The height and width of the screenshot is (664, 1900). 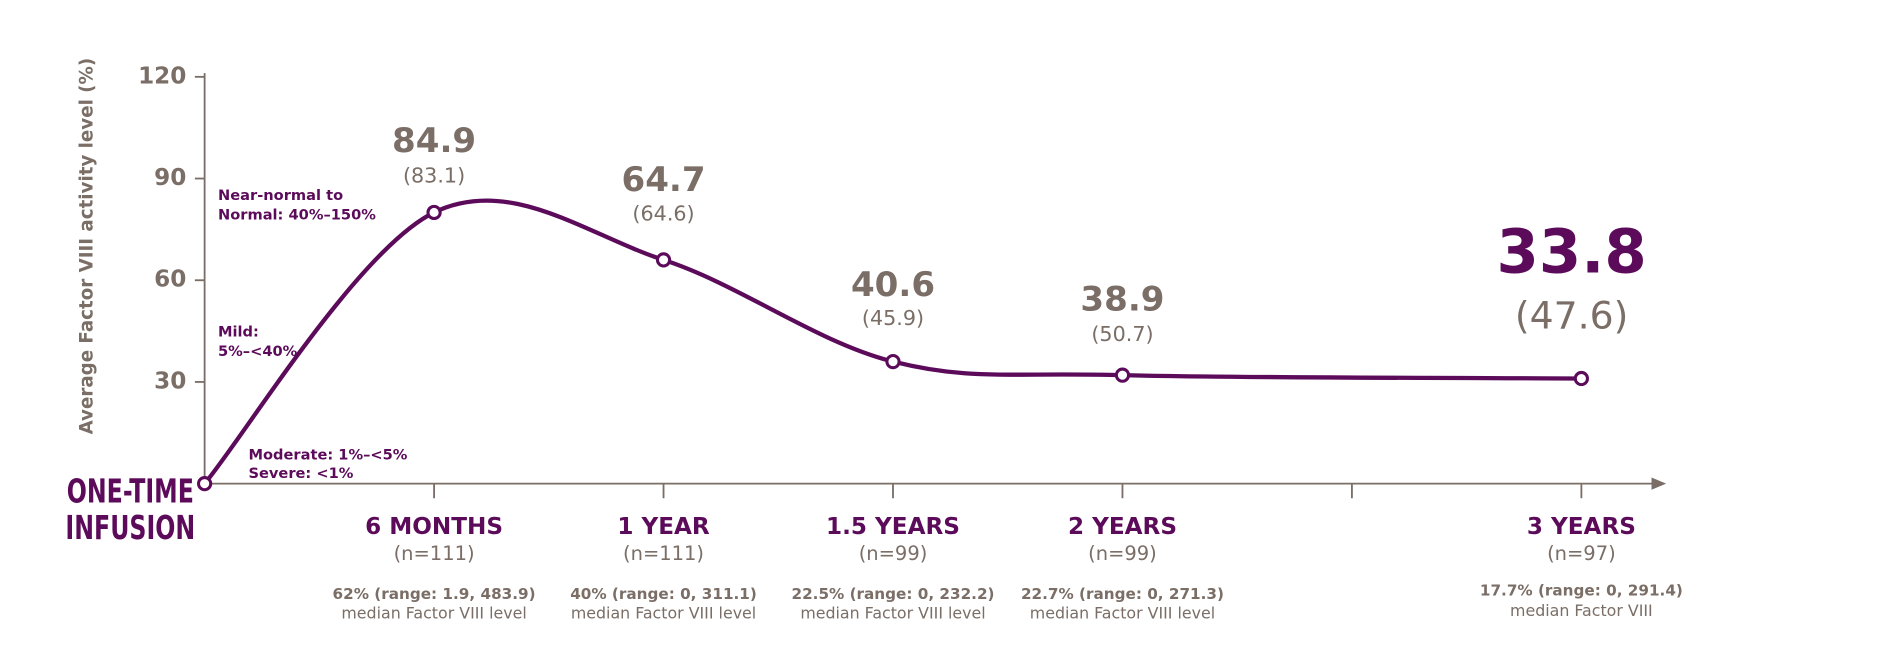 What do you see at coordinates (663, 180) in the screenshot?
I see `mean-label: 64.7` at bounding box center [663, 180].